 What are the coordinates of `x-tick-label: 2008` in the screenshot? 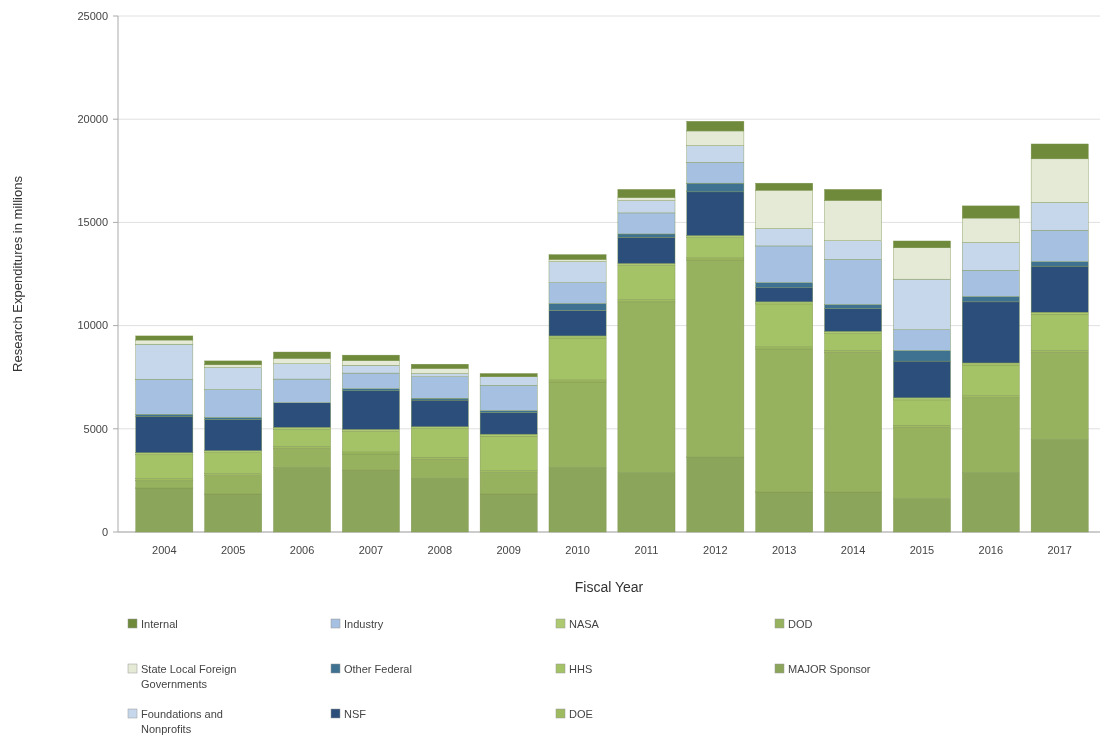 It's located at (440, 550).